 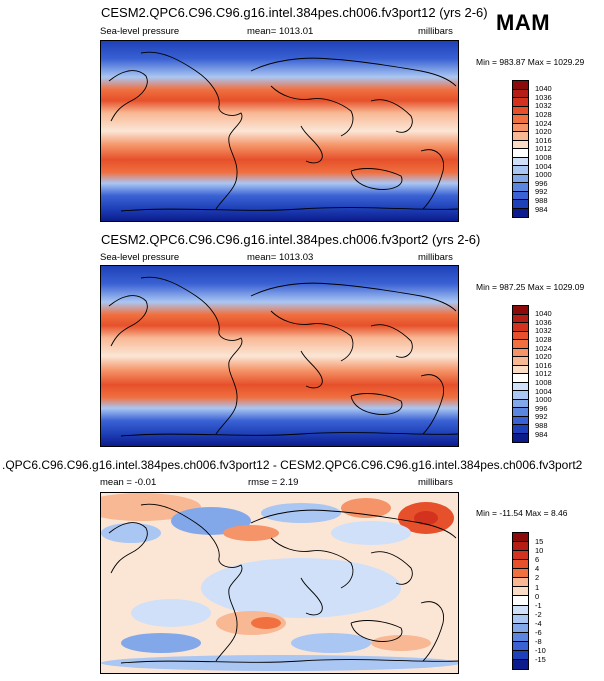 What do you see at coordinates (538, 632) in the screenshot?
I see `panel3-cbar-label: -6` at bounding box center [538, 632].